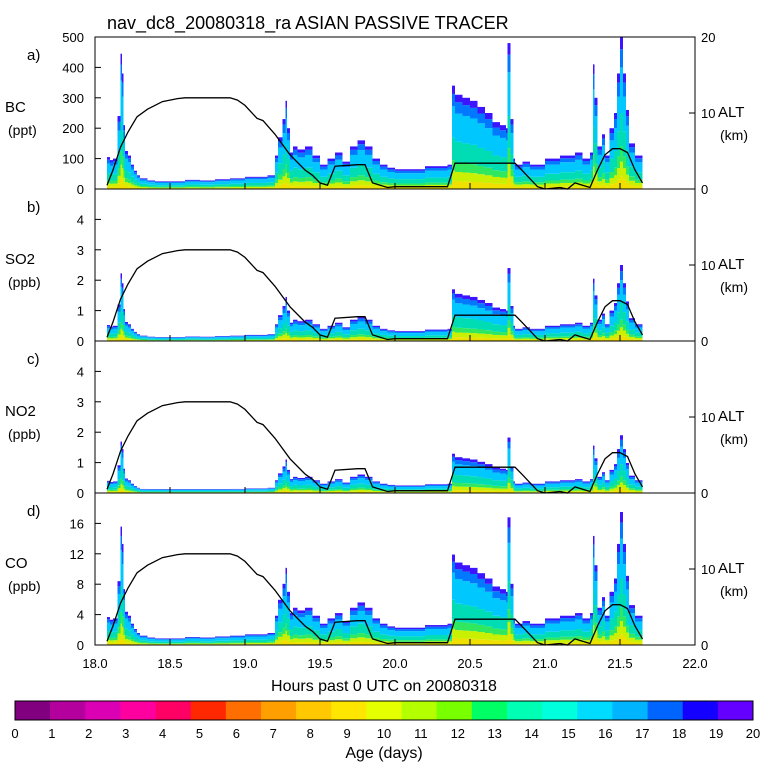 Image resolution: width=768 pixels, height=768 pixels. What do you see at coordinates (80, 615) in the screenshot?
I see `y-tick-label: 4` at bounding box center [80, 615].